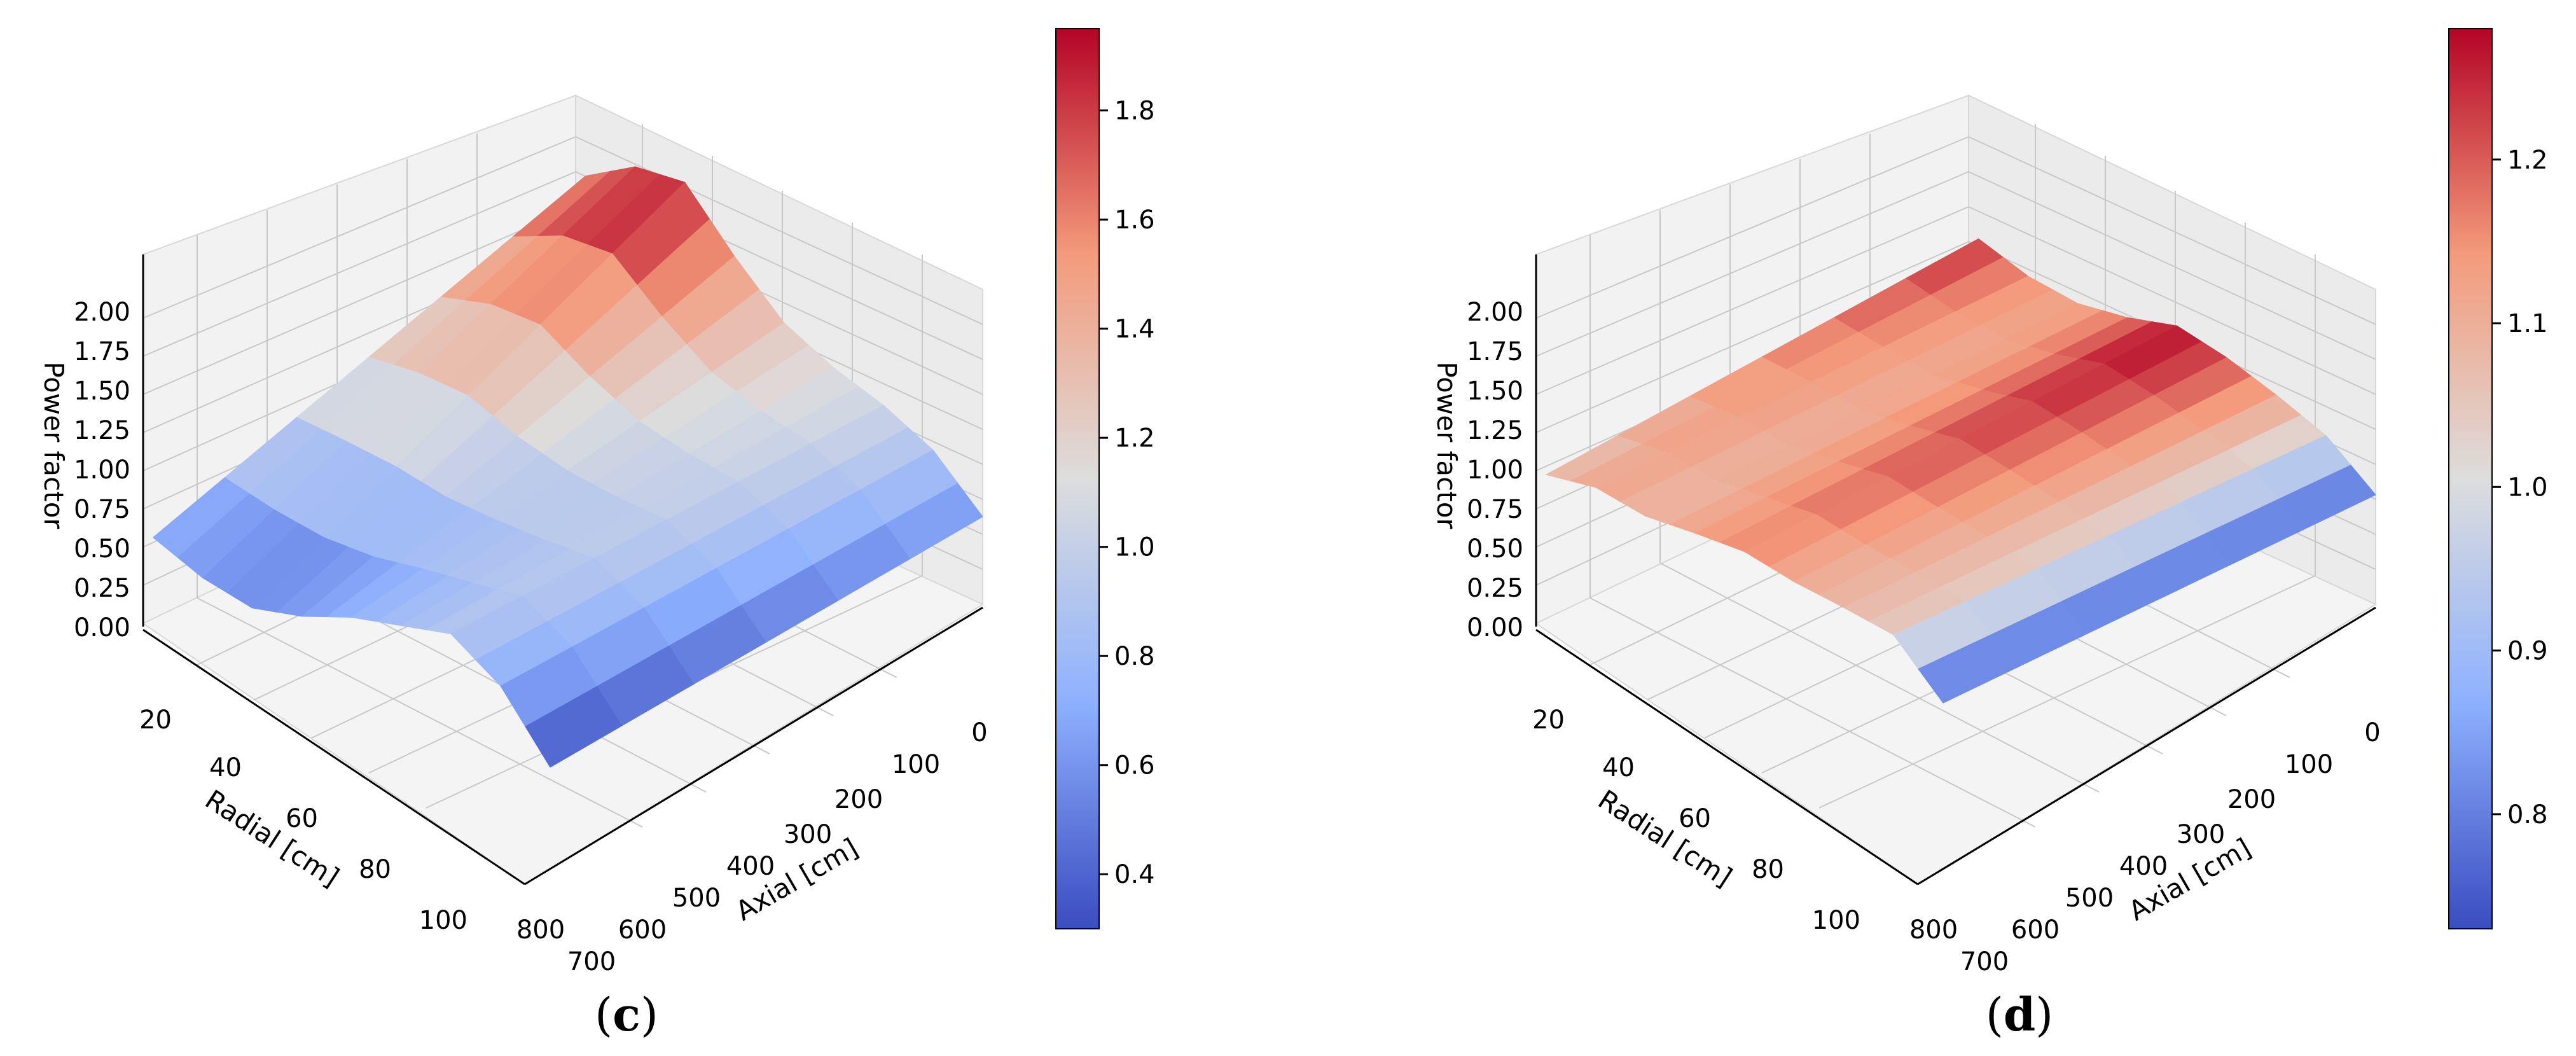 Image resolution: width=2576 pixels, height=1056 pixels. What do you see at coordinates (1134, 766) in the screenshot?
I see `colorbar-tick-label: 0.6` at bounding box center [1134, 766].